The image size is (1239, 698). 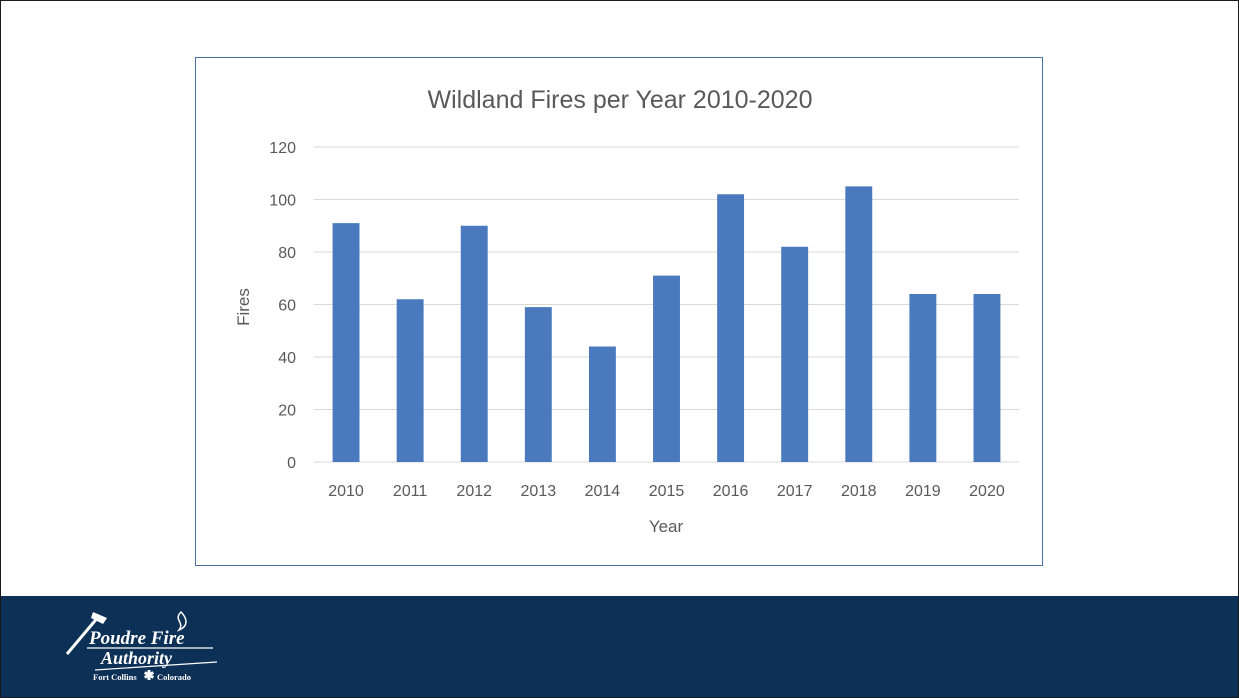 I want to click on bar-2016, so click(x=731, y=328).